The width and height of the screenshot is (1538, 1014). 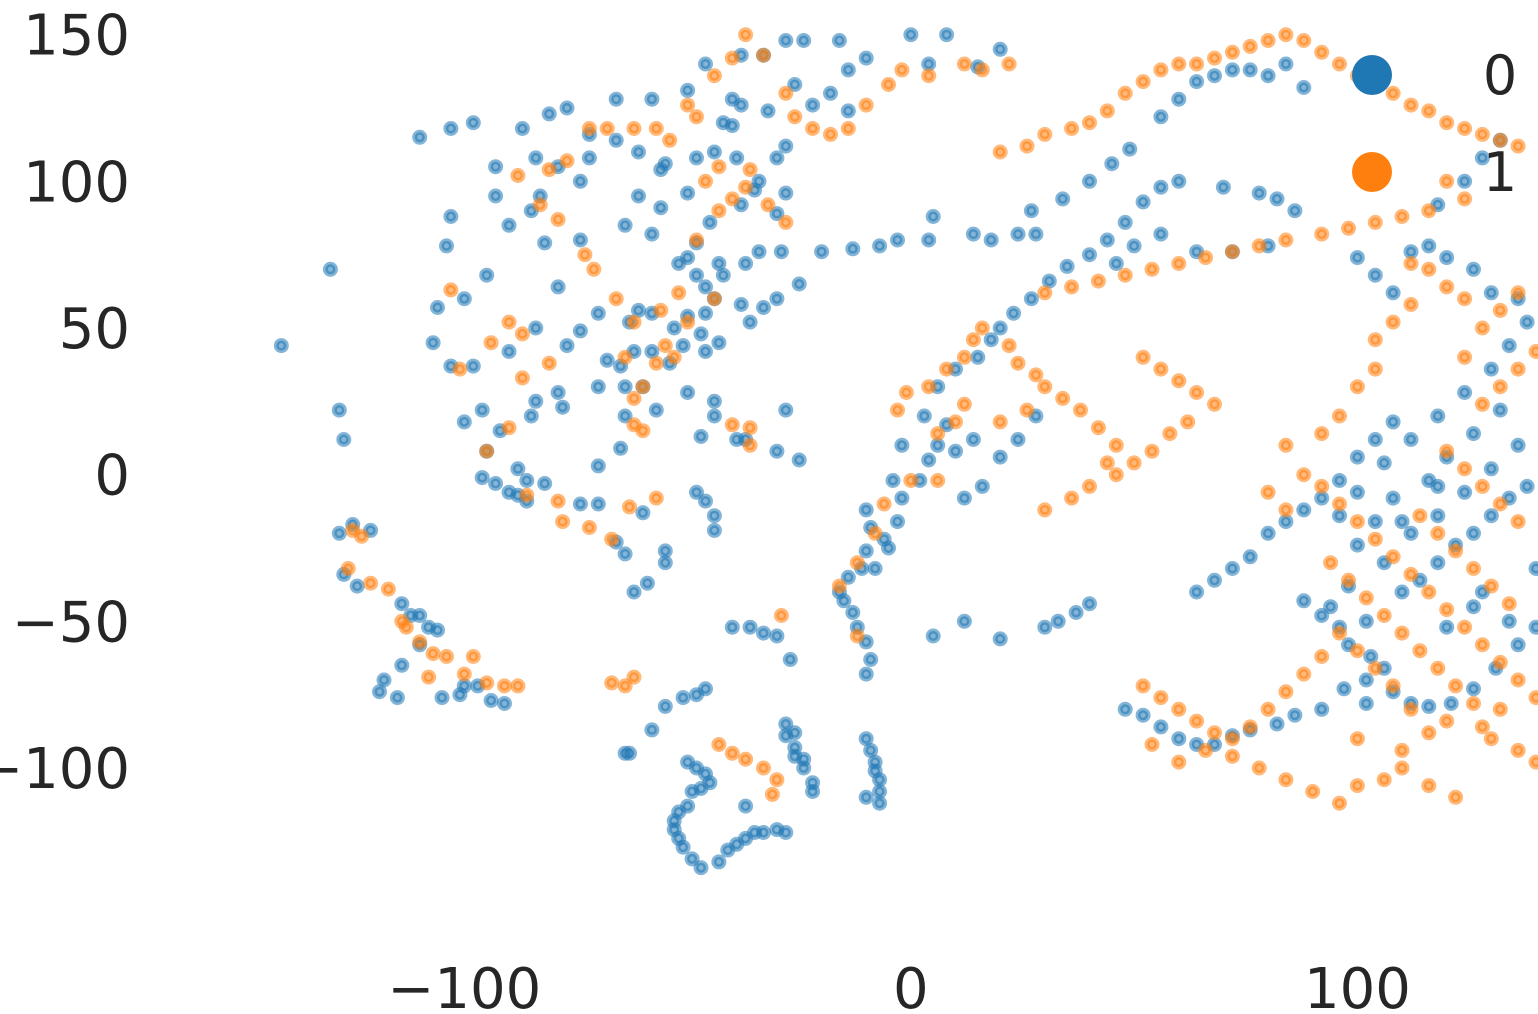 I want to click on y-tick-label: 100, so click(x=76, y=182).